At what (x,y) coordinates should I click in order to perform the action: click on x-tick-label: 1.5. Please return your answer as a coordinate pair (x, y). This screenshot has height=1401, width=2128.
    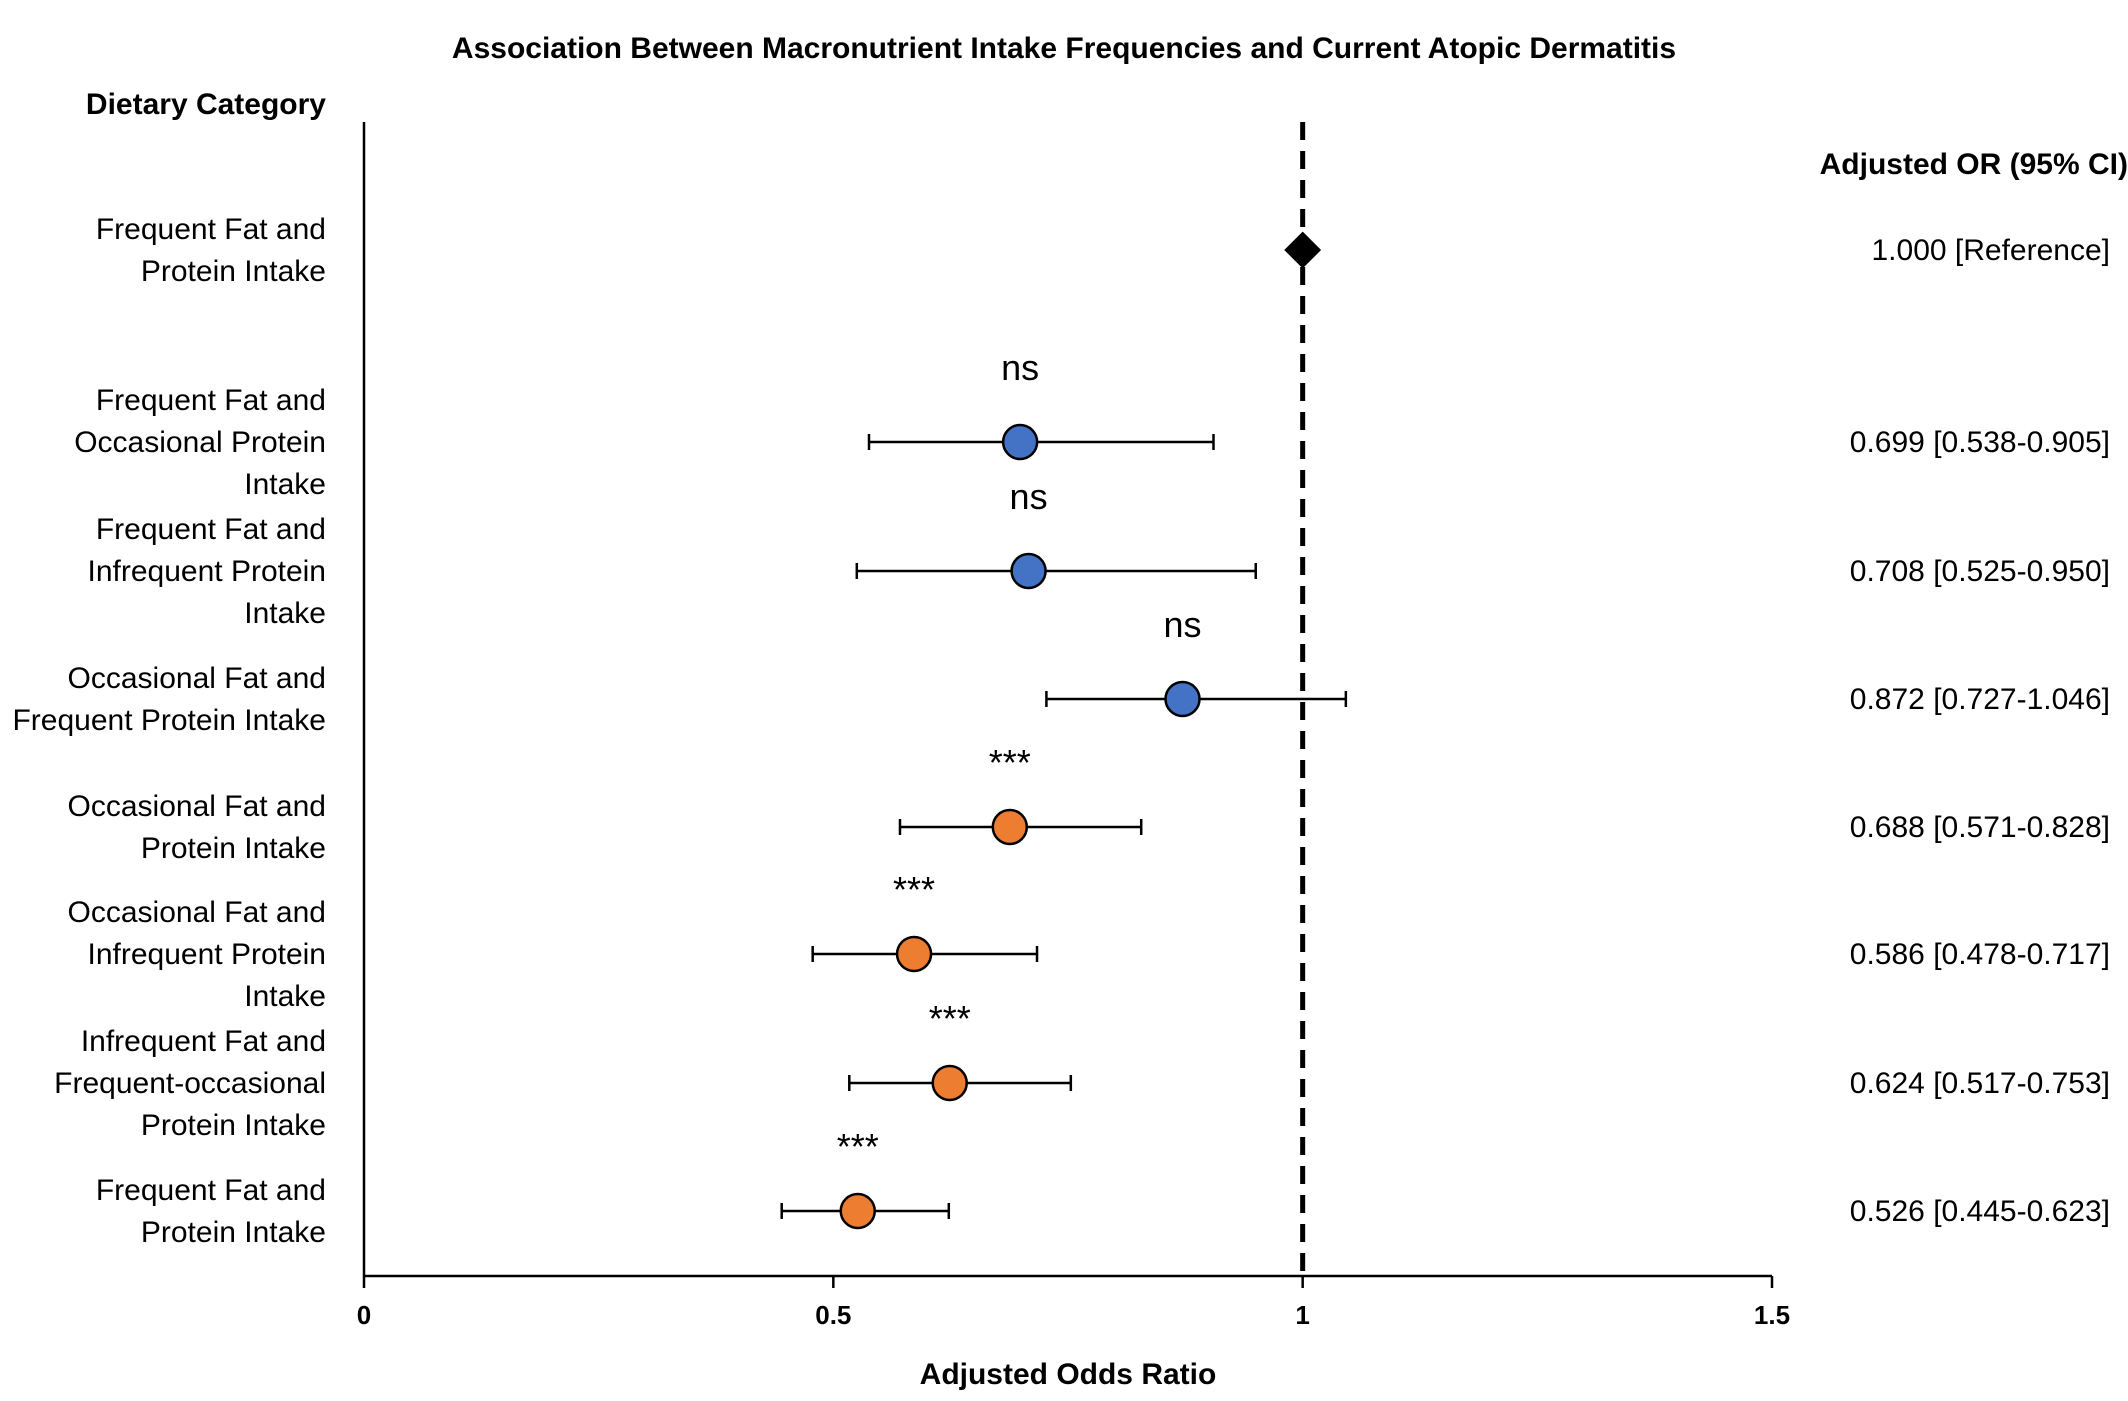
    Looking at the image, I should click on (1772, 1315).